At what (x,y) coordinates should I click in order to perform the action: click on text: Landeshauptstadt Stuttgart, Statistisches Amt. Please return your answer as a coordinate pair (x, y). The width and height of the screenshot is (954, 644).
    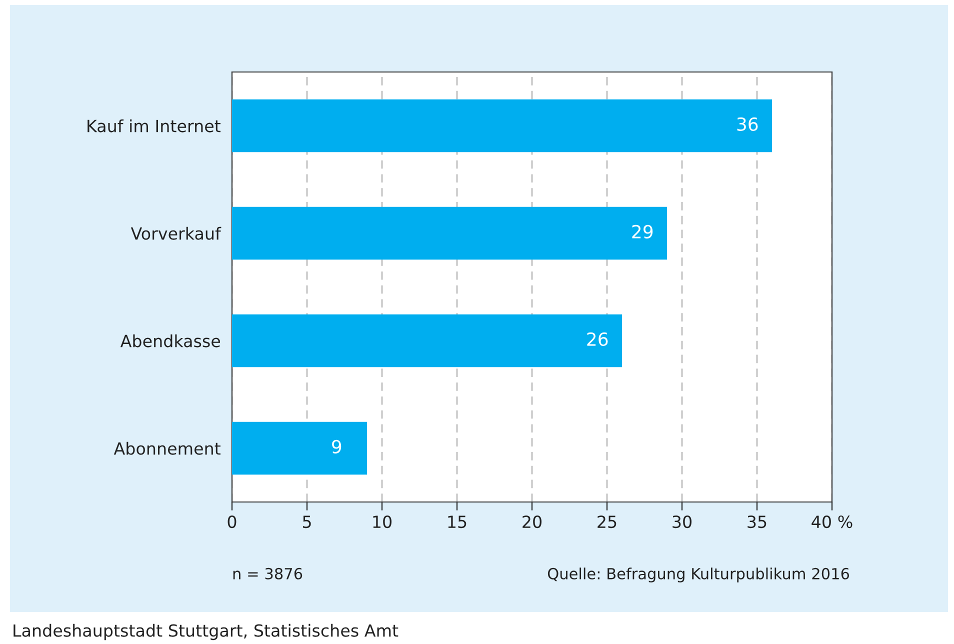
    Looking at the image, I should click on (206, 632).